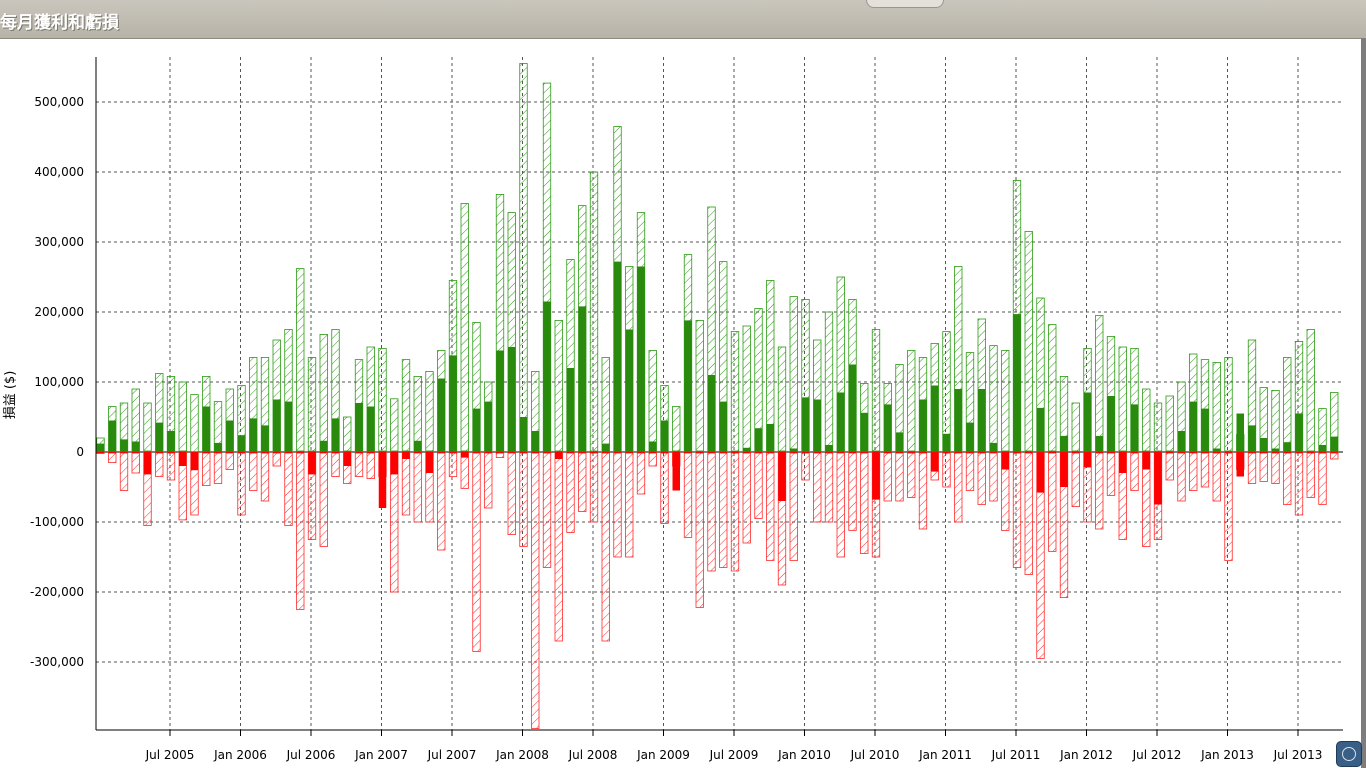 Image resolution: width=1366 pixels, height=768 pixels. What do you see at coordinates (170, 755) in the screenshot?
I see `x-tick-label: Jul 2005` at bounding box center [170, 755].